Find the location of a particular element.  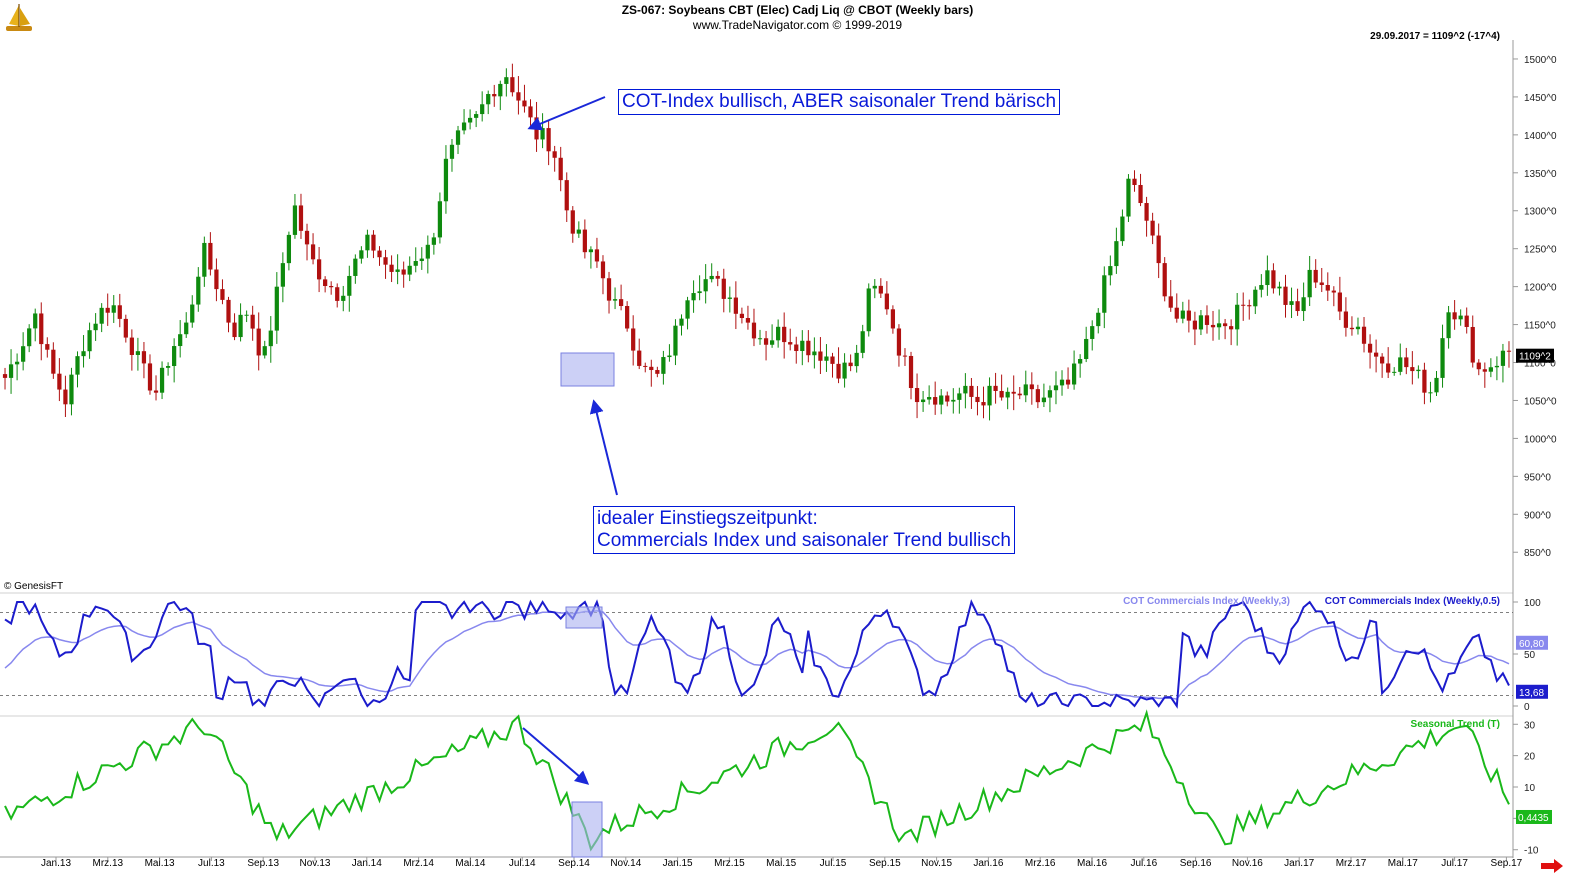

last-value-label: 29.09.2017 = 1109^2 (-17^4) is located at coordinates (1435, 36).